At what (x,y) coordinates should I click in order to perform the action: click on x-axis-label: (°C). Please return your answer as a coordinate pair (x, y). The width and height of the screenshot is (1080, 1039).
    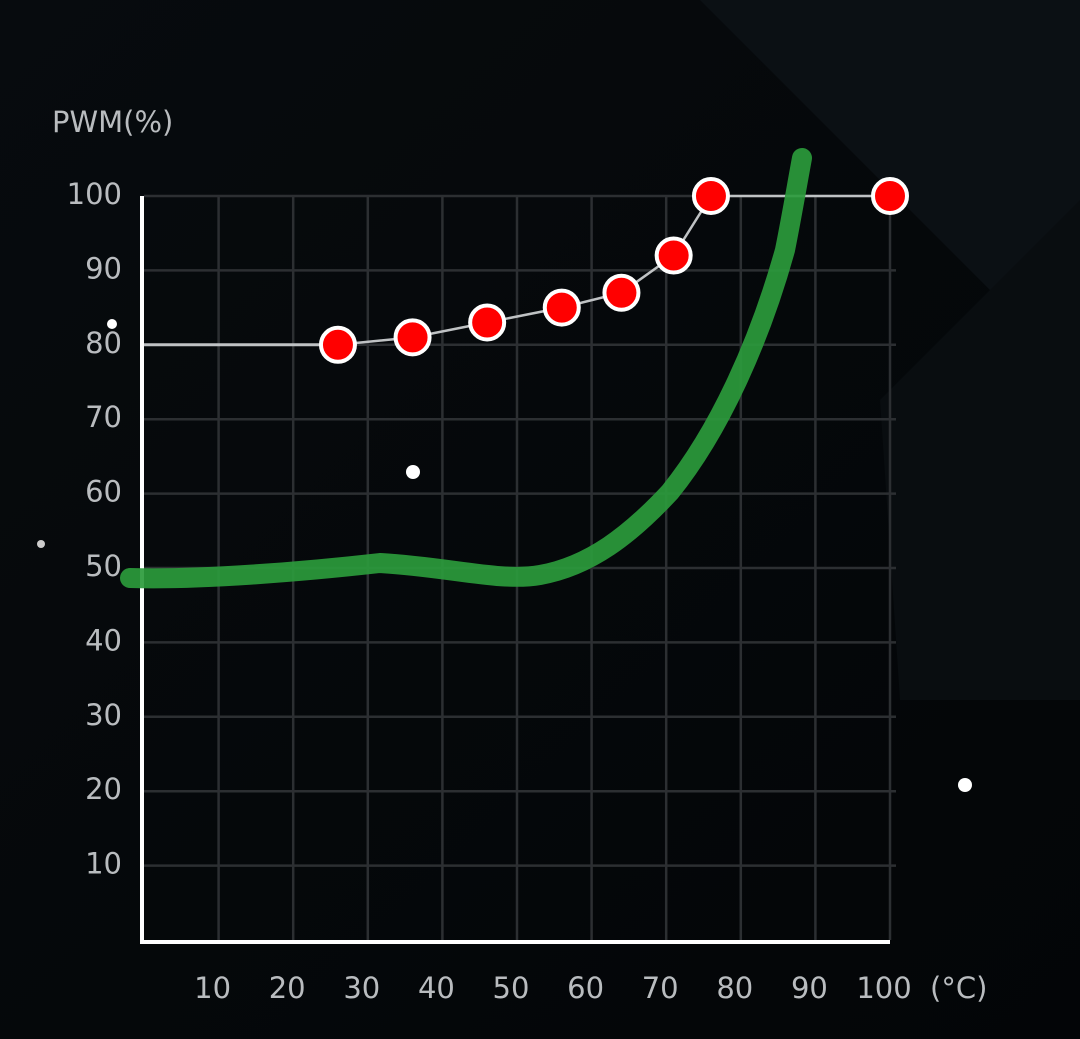
    Looking at the image, I should click on (958, 988).